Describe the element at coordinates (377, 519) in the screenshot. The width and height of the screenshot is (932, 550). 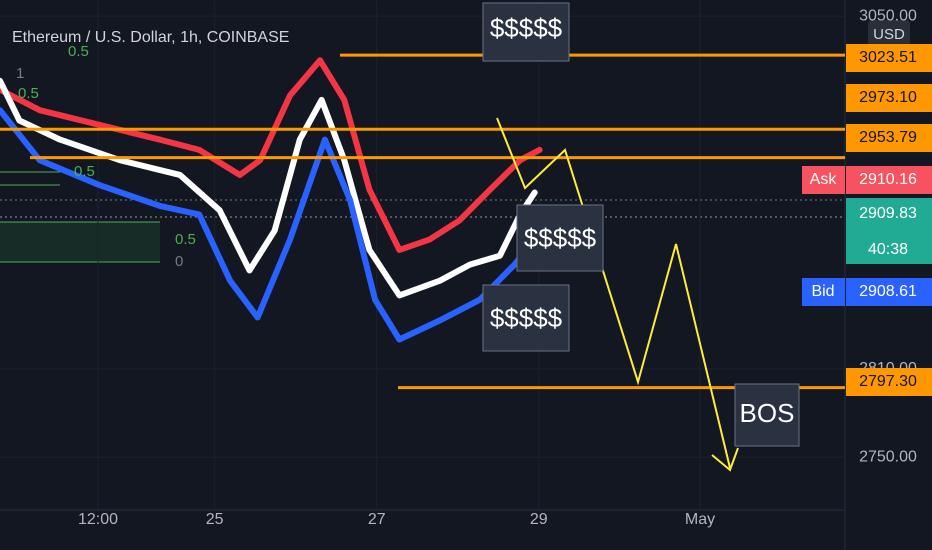
I see `x-tick-label: 27` at that location.